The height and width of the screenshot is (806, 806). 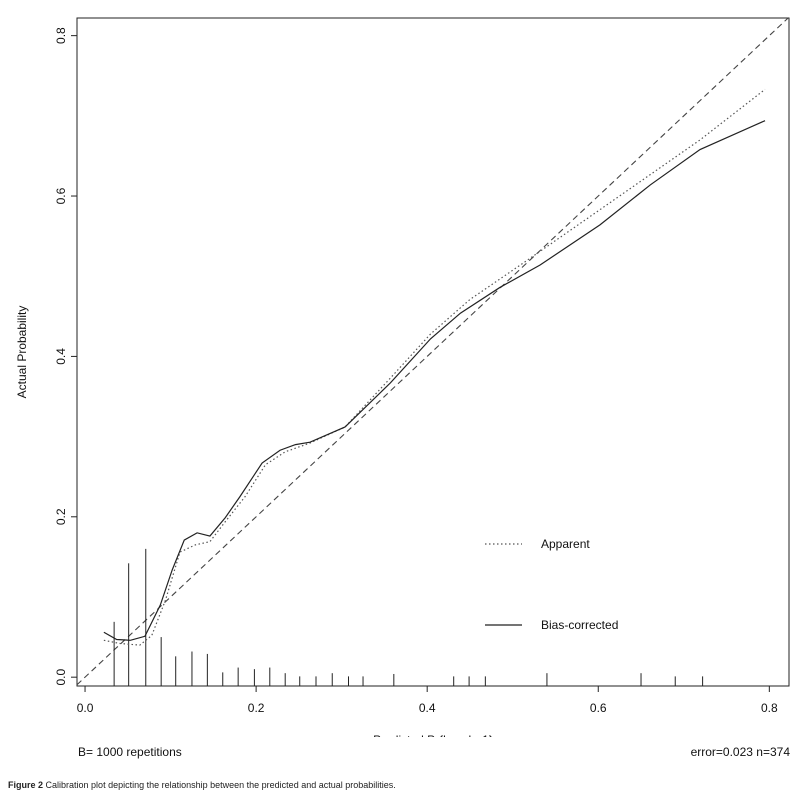 What do you see at coordinates (22, 352) in the screenshot?
I see `y-axis-label: Actual Probability` at bounding box center [22, 352].